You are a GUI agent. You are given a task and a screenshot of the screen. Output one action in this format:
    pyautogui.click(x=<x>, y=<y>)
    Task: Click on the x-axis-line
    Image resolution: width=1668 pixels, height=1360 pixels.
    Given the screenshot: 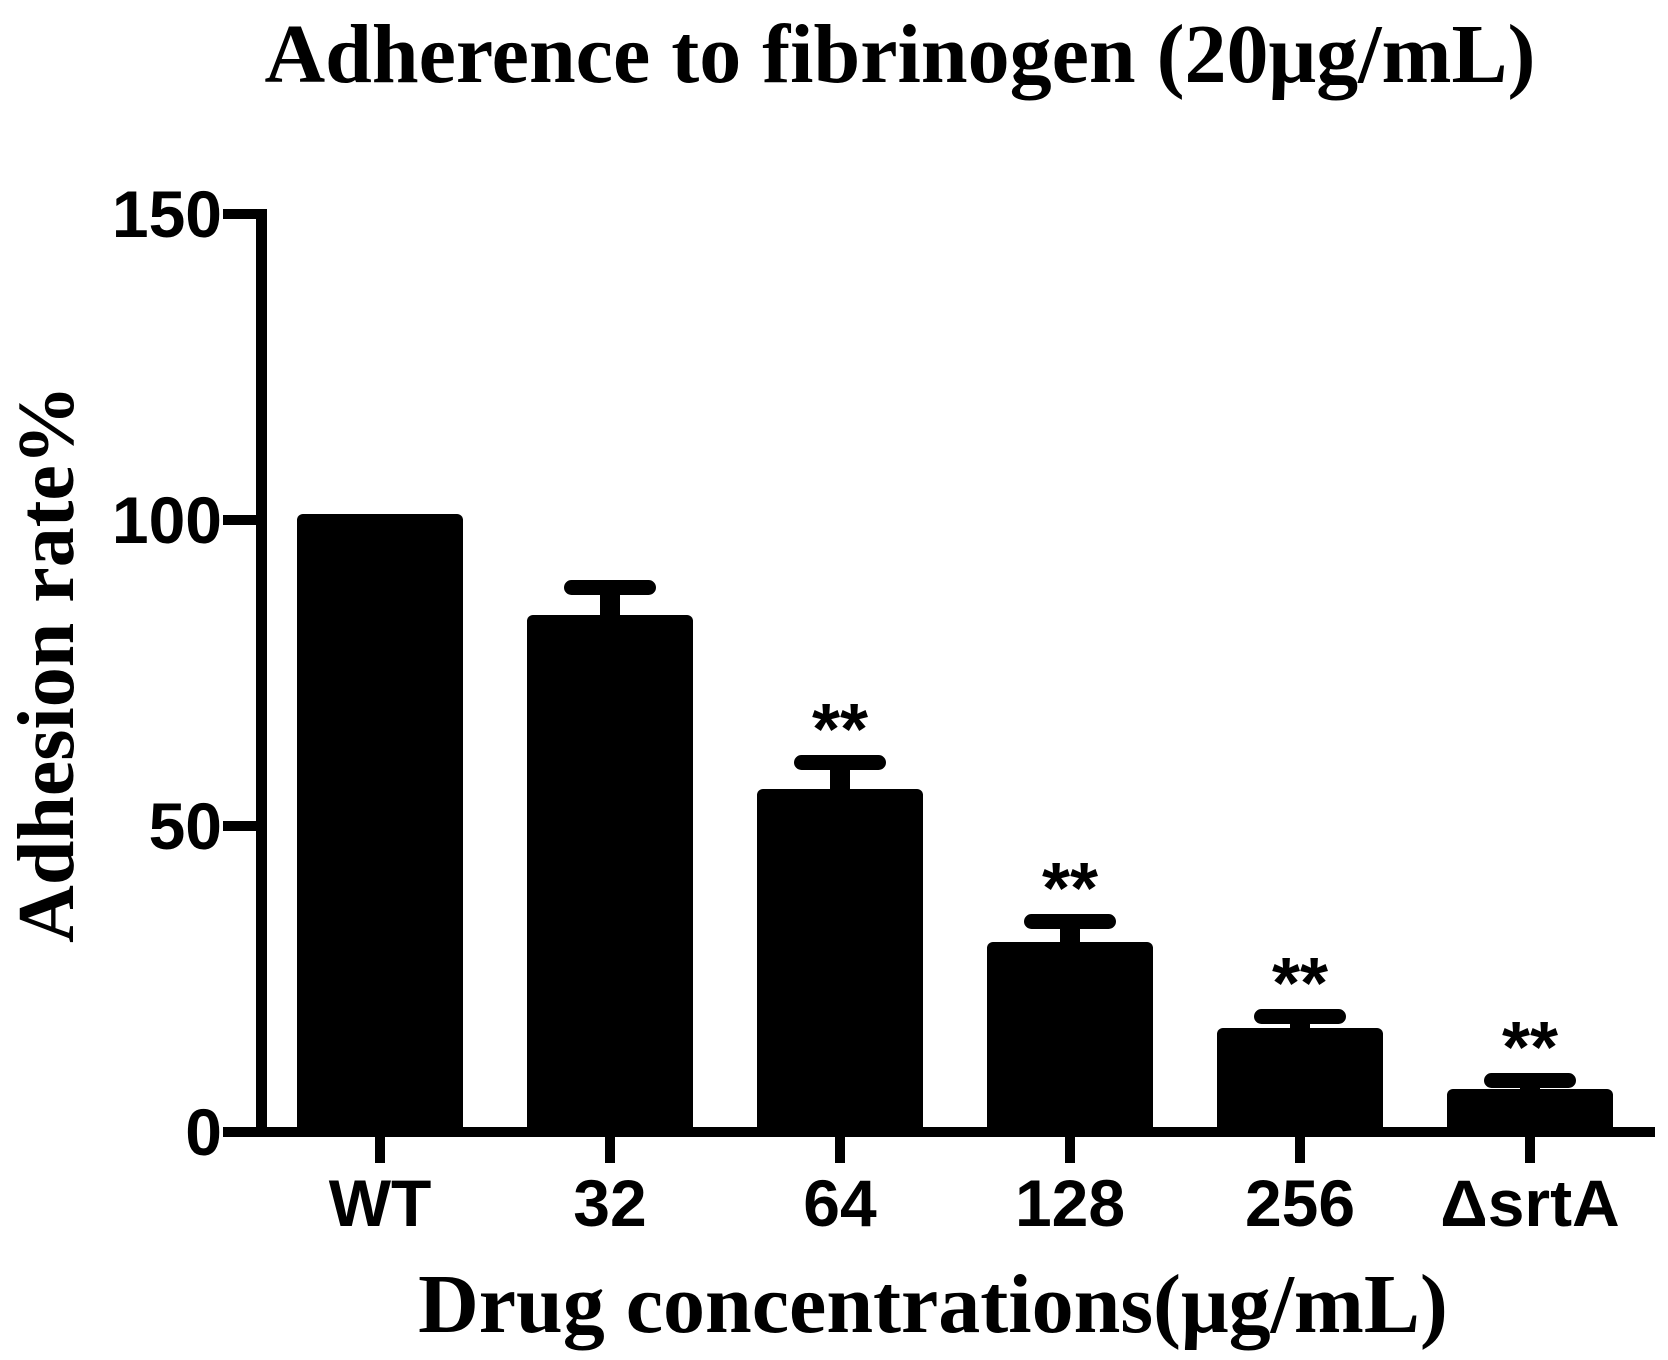 What is the action you would take?
    pyautogui.click(x=955, y=1132)
    